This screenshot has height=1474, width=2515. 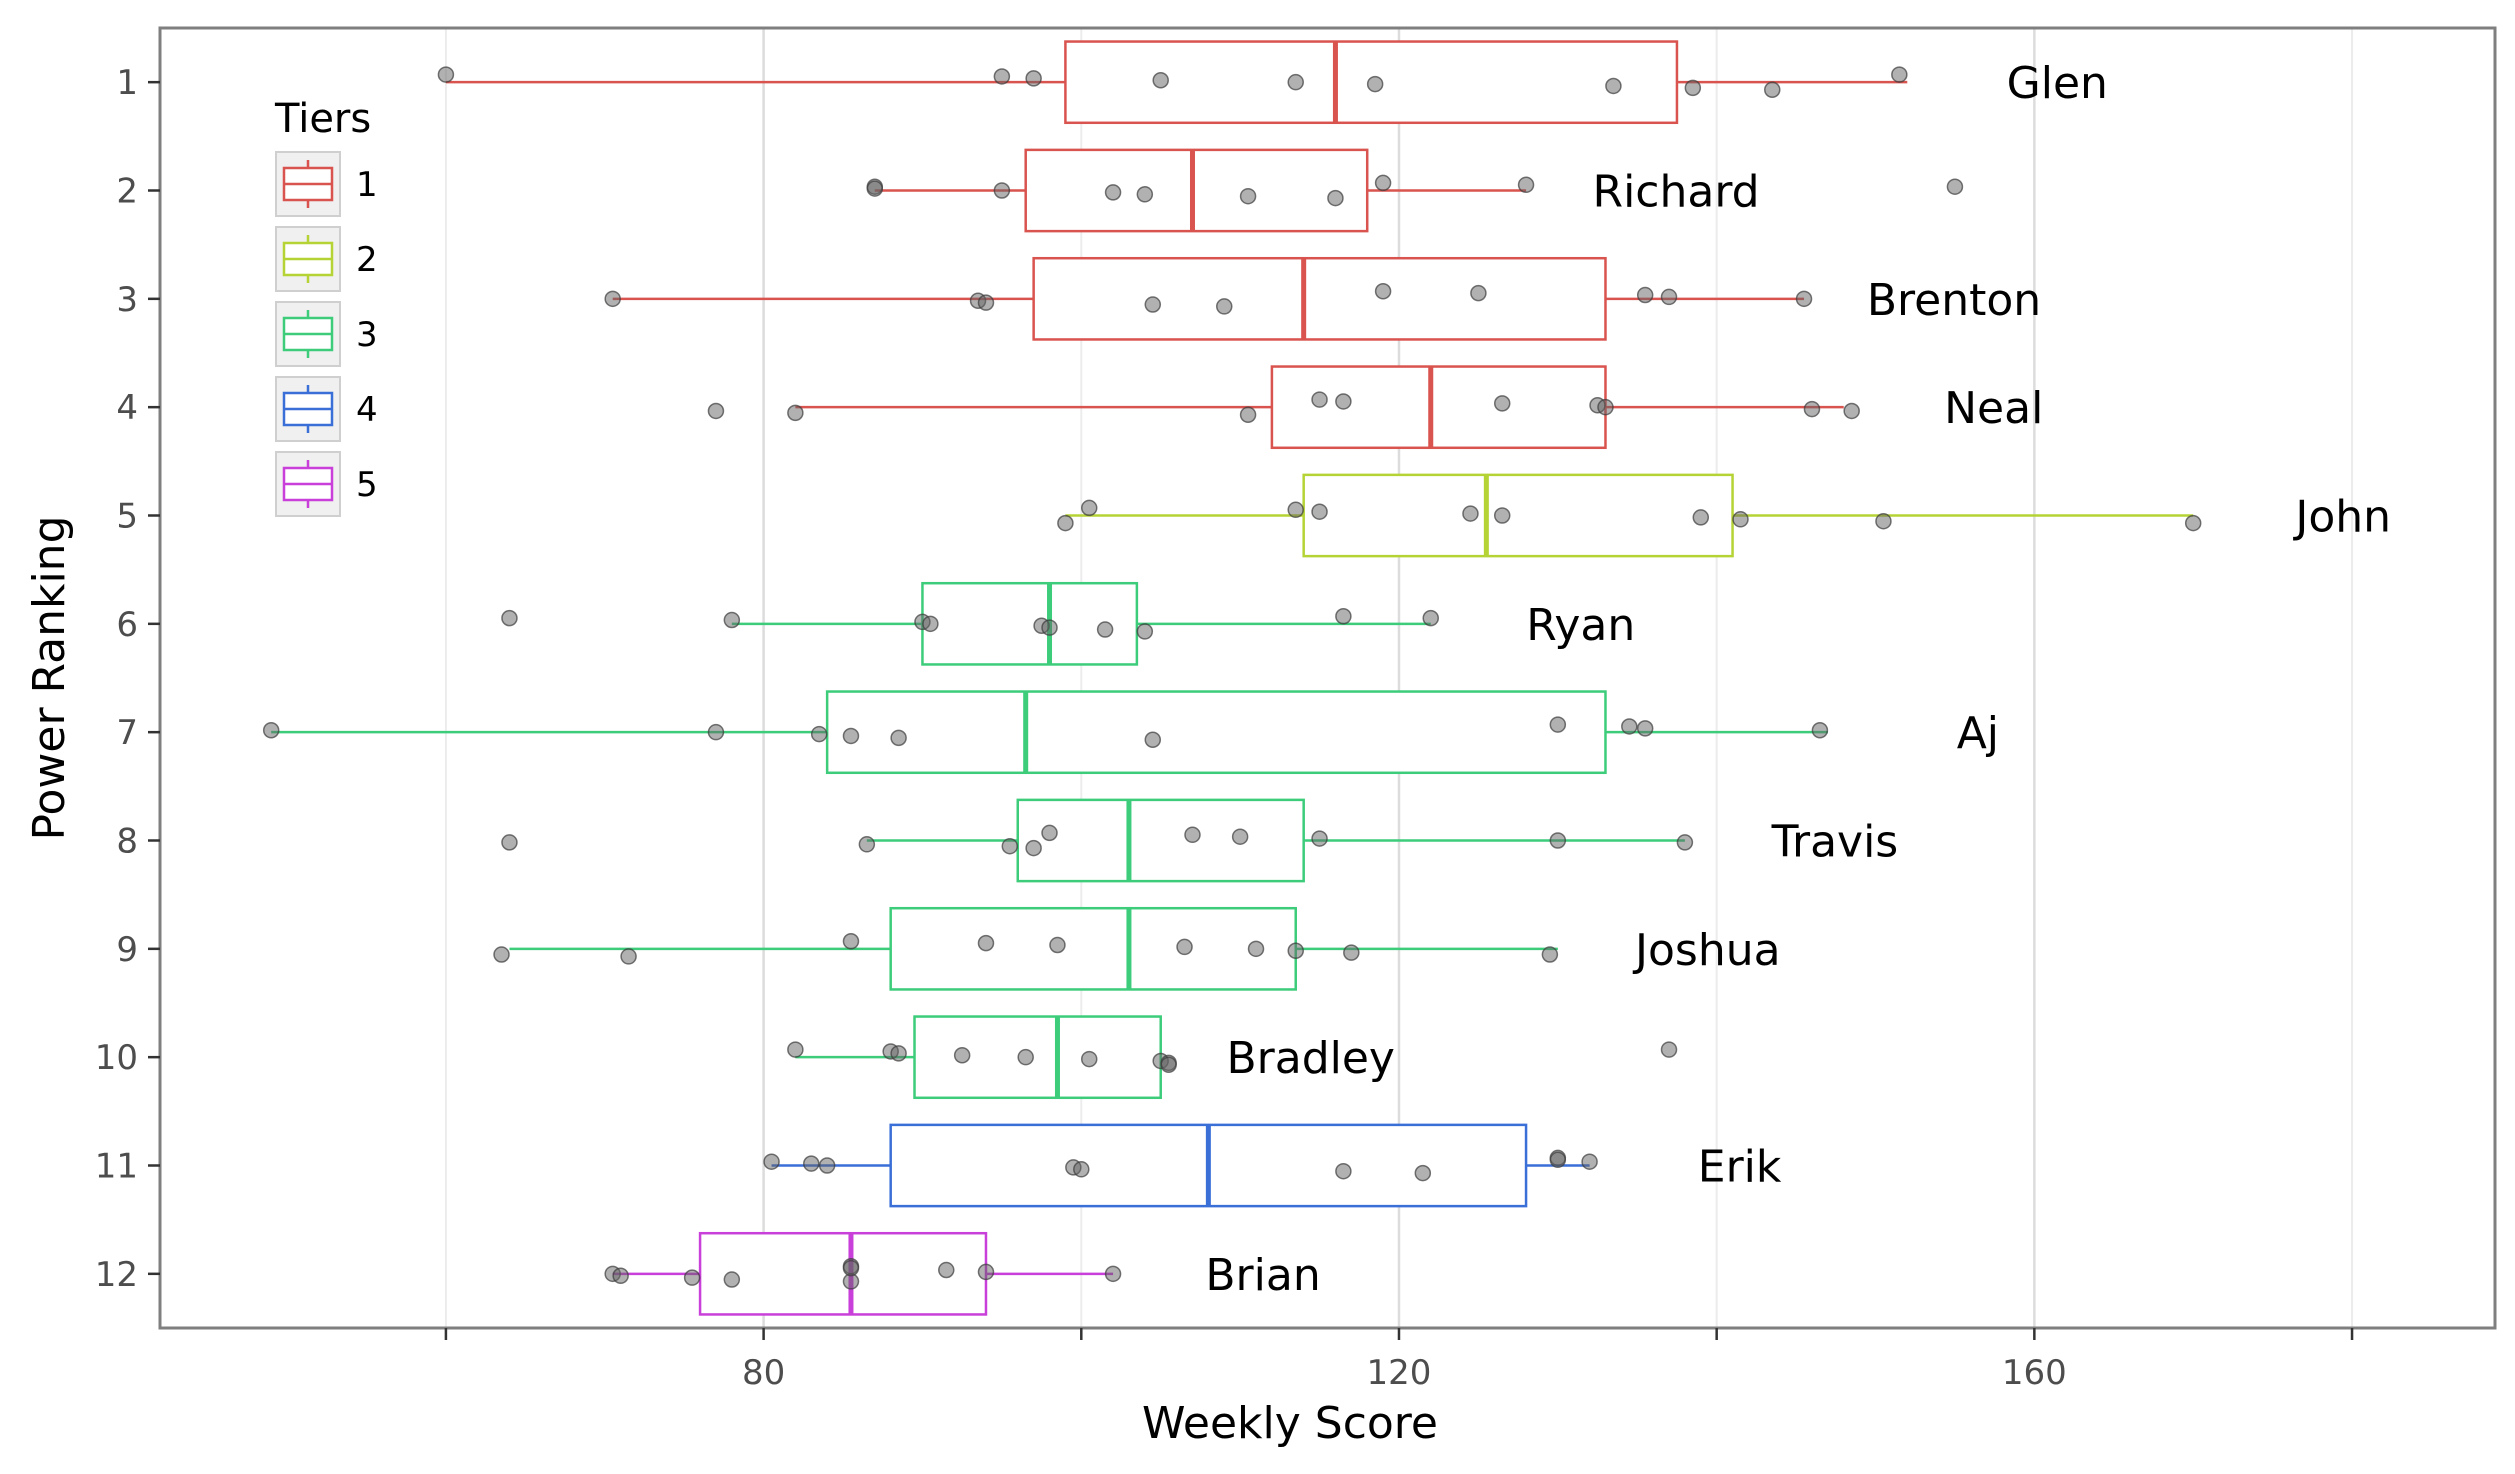 What do you see at coordinates (127, 408) in the screenshot?
I see `y-tick-label: 4` at bounding box center [127, 408].